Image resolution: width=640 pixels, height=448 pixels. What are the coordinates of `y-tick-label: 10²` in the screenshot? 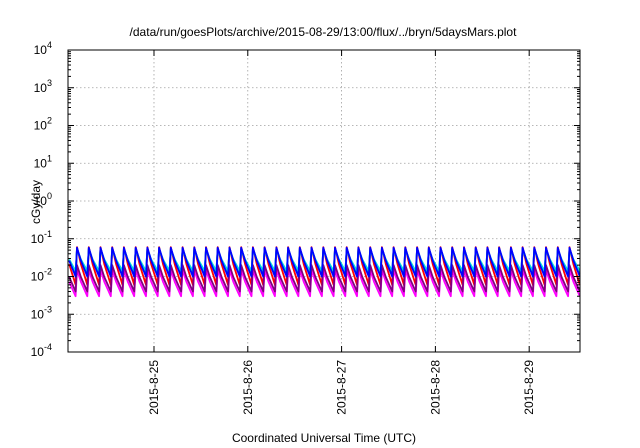 It's located at (43, 124).